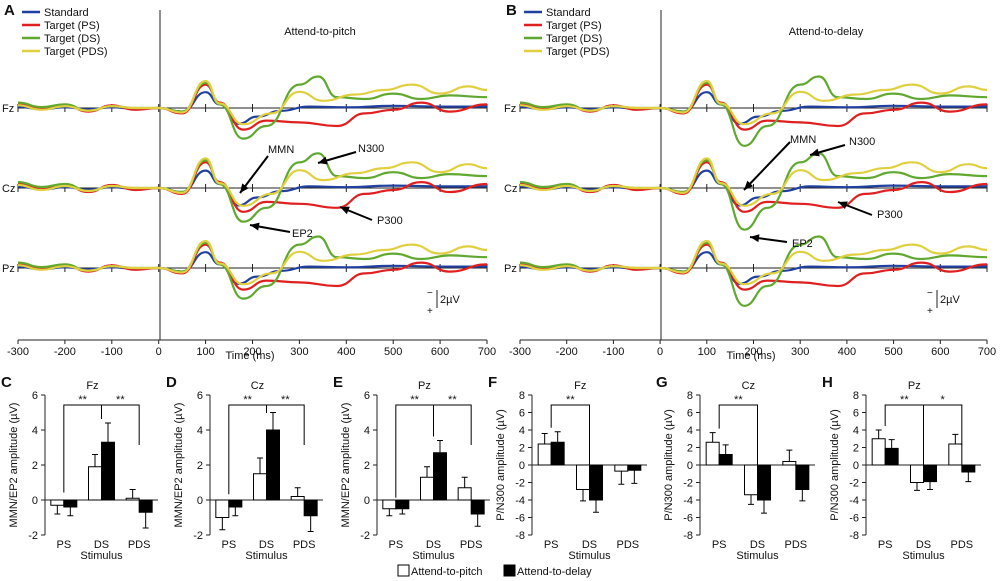 The height and width of the screenshot is (581, 1000). I want to click on bar-panel-title: Cz, so click(257, 386).